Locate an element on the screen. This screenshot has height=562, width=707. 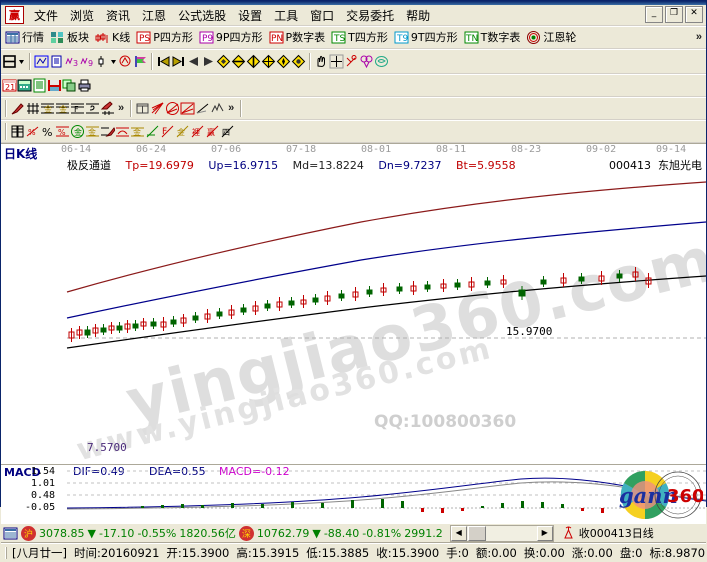
box-icon is located at coordinates (142, 108).